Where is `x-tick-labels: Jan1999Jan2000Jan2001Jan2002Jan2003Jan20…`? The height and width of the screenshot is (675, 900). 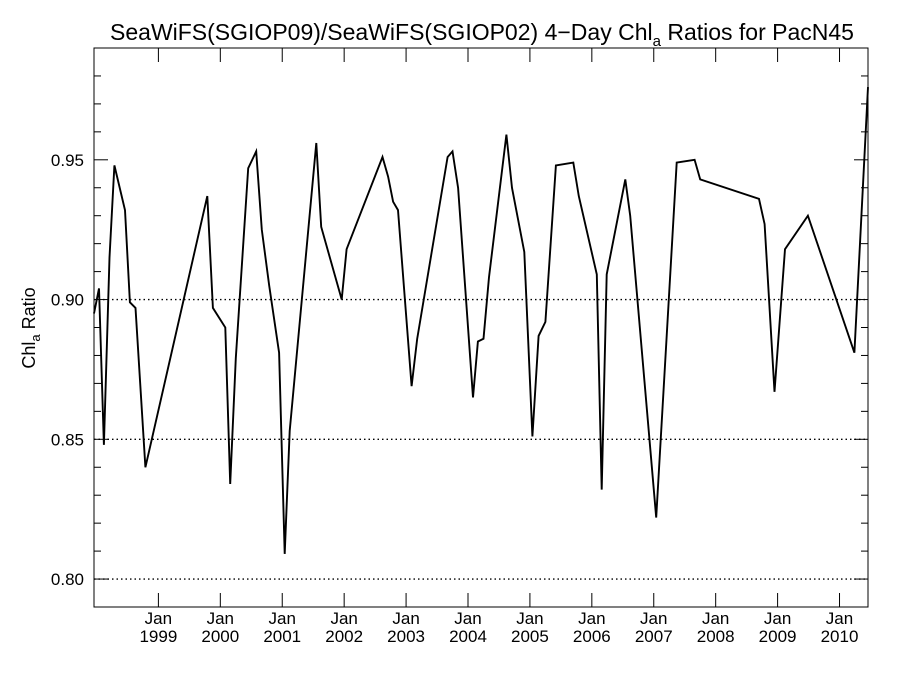
x-tick-labels: Jan1999Jan2000Jan2001Jan2002Jan2003Jan20… is located at coordinates (498, 627).